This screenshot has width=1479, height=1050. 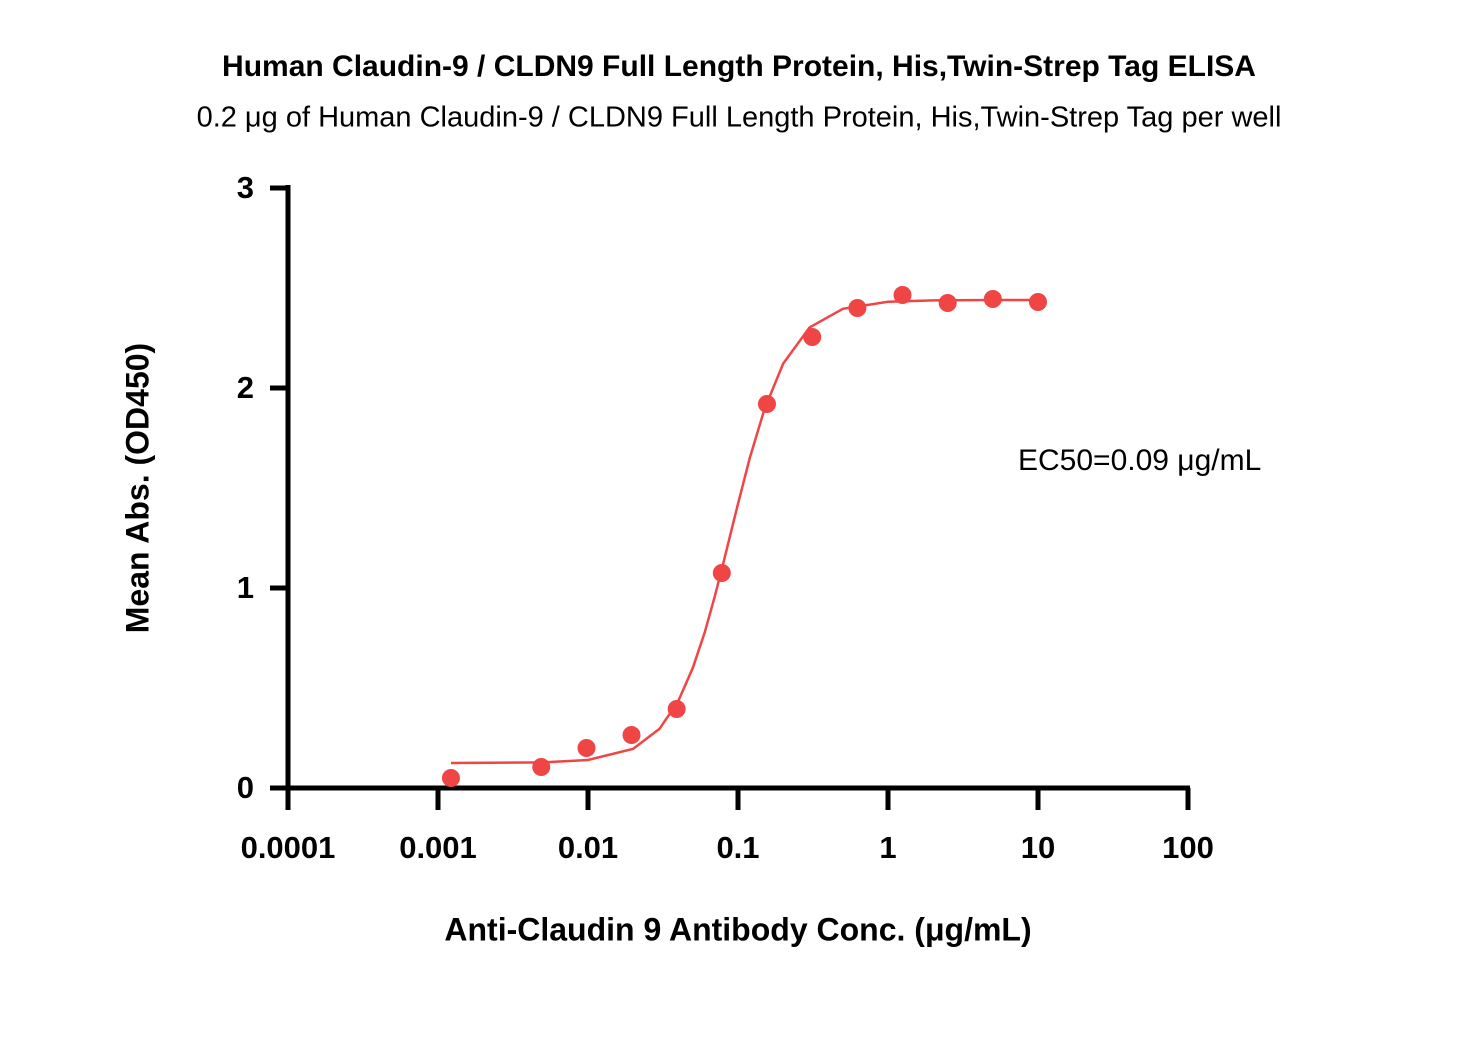 I want to click on x-tick-label: 0.01, so click(x=588, y=847).